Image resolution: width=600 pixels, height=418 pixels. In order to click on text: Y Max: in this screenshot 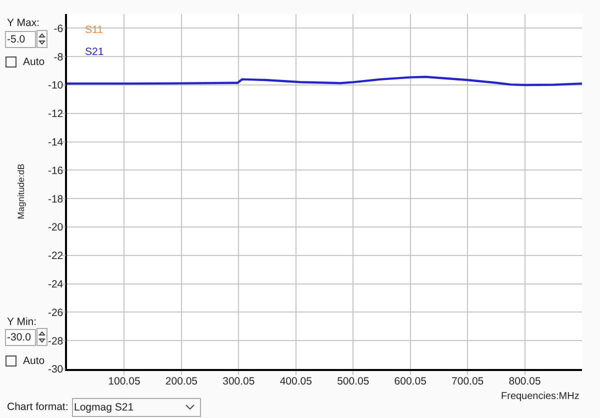, I will do `click(23, 23)`.